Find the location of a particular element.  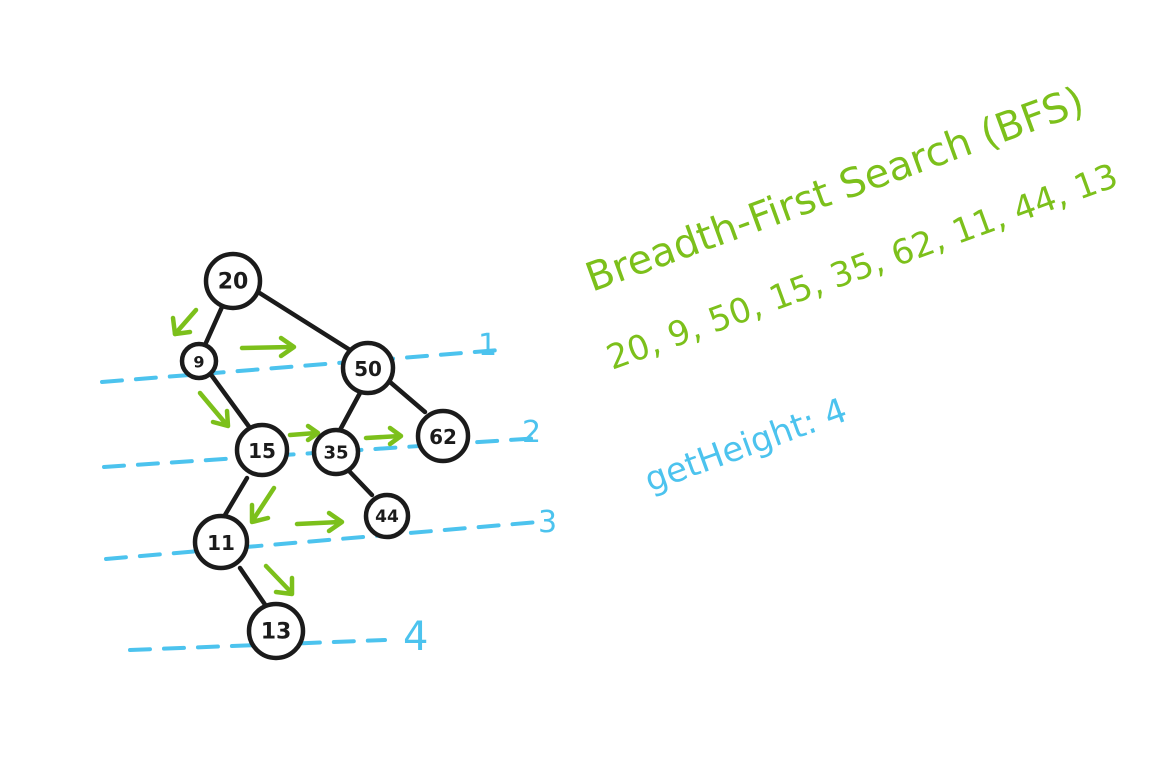

svg-text: 50 is located at coordinates (368, 369).